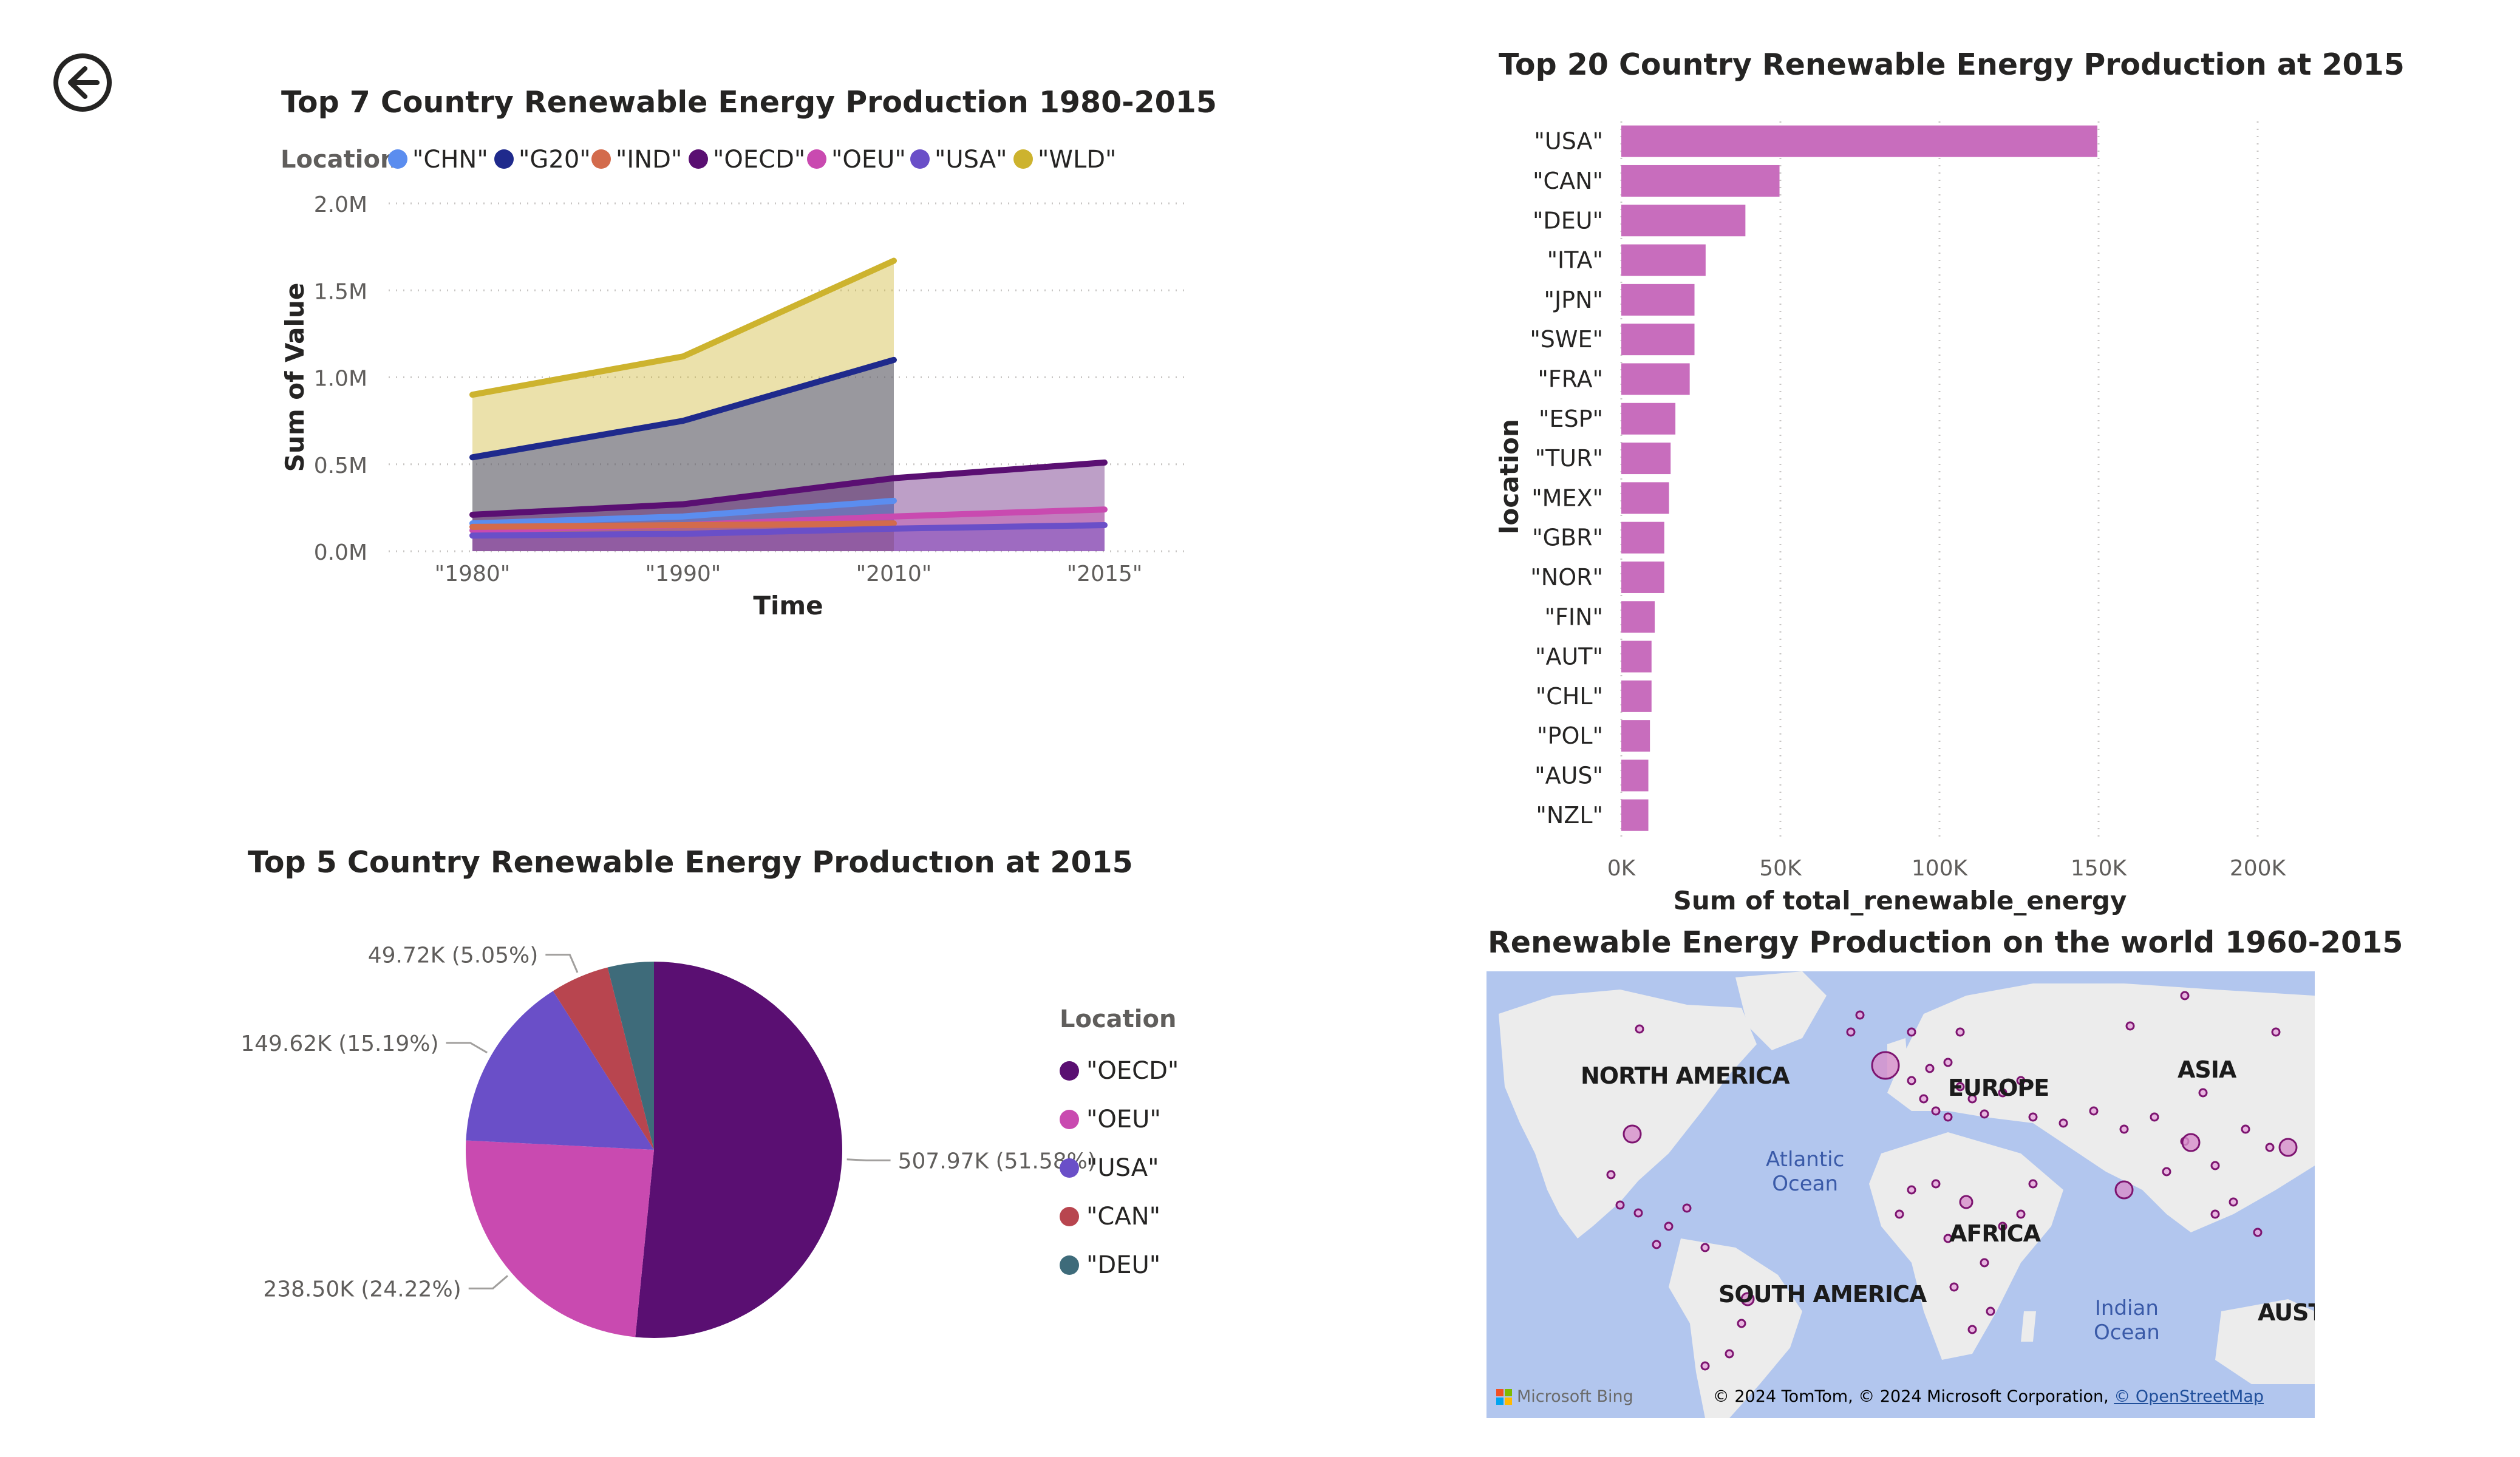 This screenshot has width=2520, height=1457. What do you see at coordinates (1119, 1168) in the screenshot?
I see `pie-legend-item: "USA"` at bounding box center [1119, 1168].